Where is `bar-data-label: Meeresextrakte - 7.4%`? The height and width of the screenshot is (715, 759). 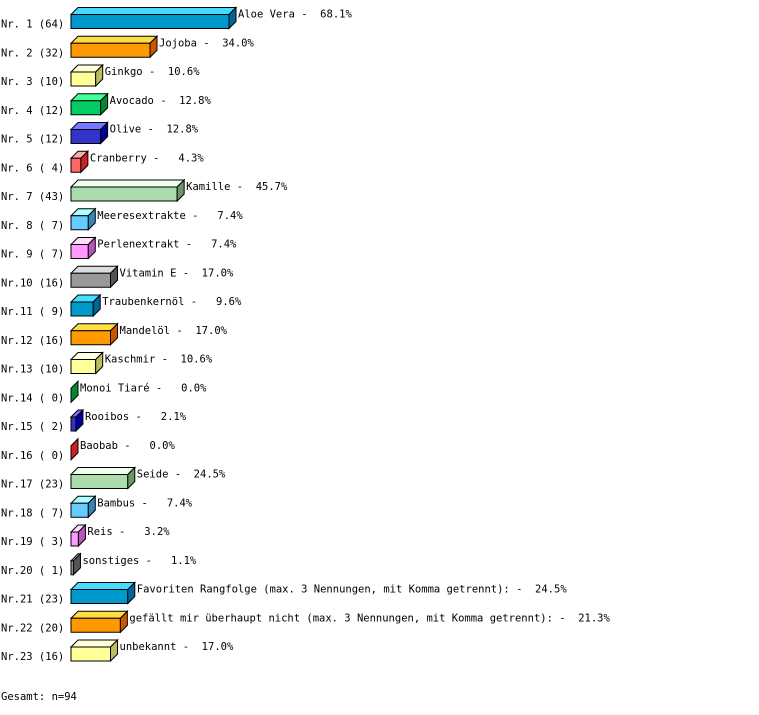 bar-data-label: Meeresextrakte - 7.4% is located at coordinates (170, 216).